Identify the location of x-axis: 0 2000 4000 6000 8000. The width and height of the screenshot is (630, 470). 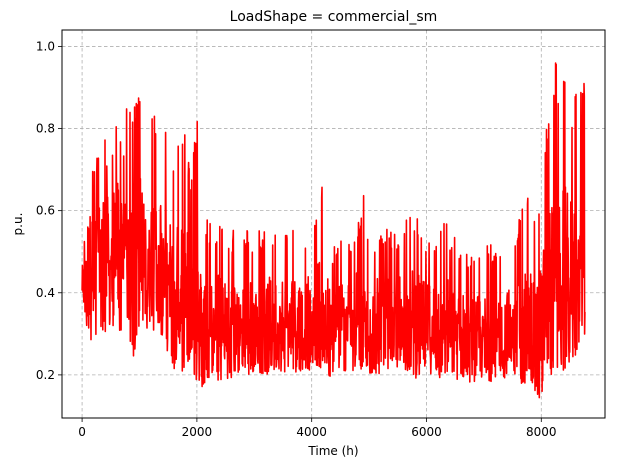
(317, 428).